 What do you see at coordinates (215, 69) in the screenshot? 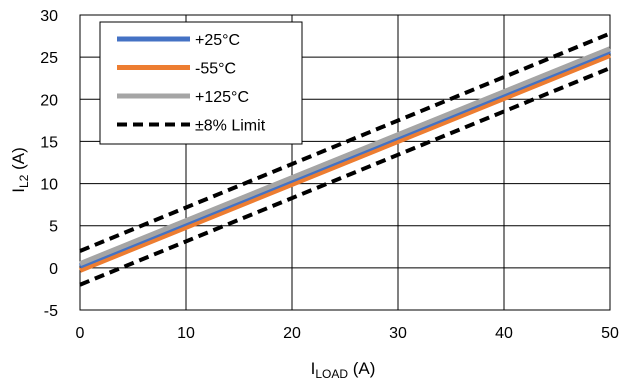
I see `legend-label: -55°C` at bounding box center [215, 69].